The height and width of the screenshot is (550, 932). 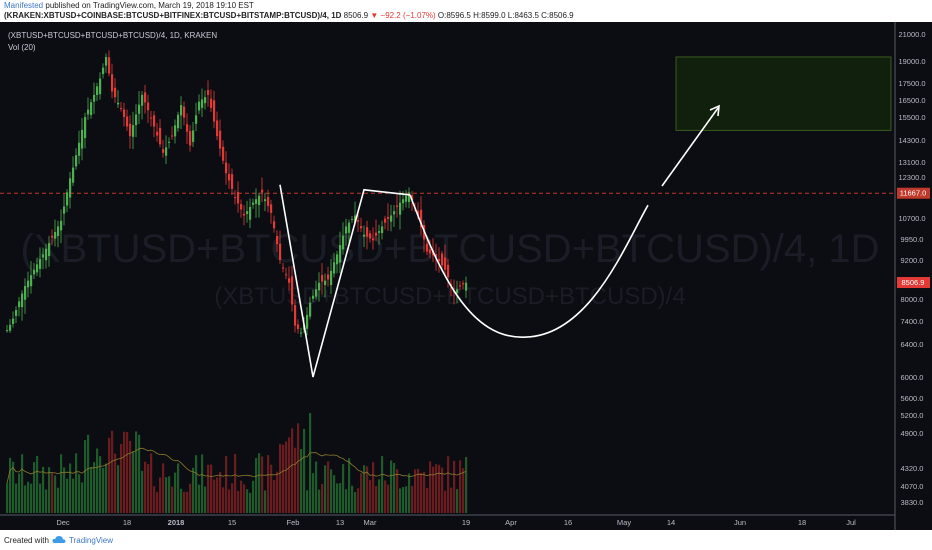 What do you see at coordinates (24, 5) in the screenshot?
I see `author-link: Manifested` at bounding box center [24, 5].